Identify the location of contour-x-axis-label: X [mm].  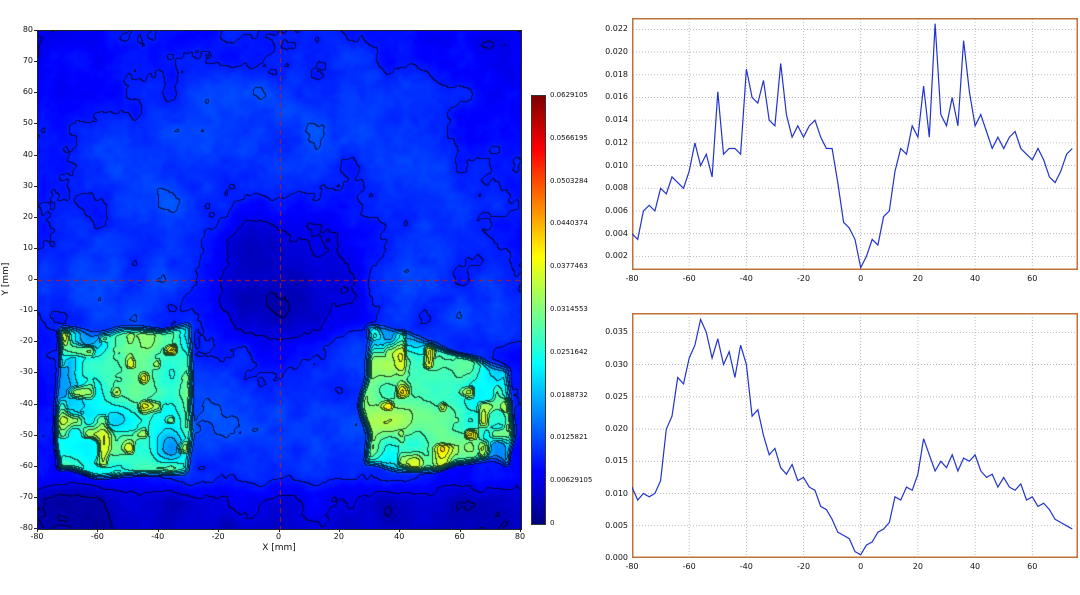
(279, 548).